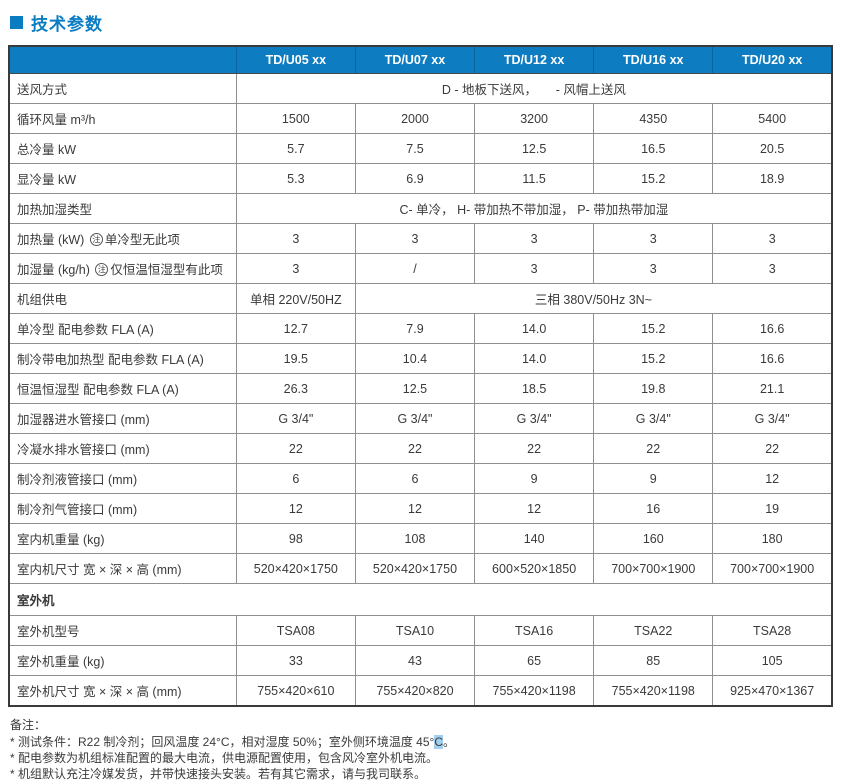 The image size is (846, 782). Describe the element at coordinates (295, 148) in the screenshot. I see `table-cell: 5.7` at that location.